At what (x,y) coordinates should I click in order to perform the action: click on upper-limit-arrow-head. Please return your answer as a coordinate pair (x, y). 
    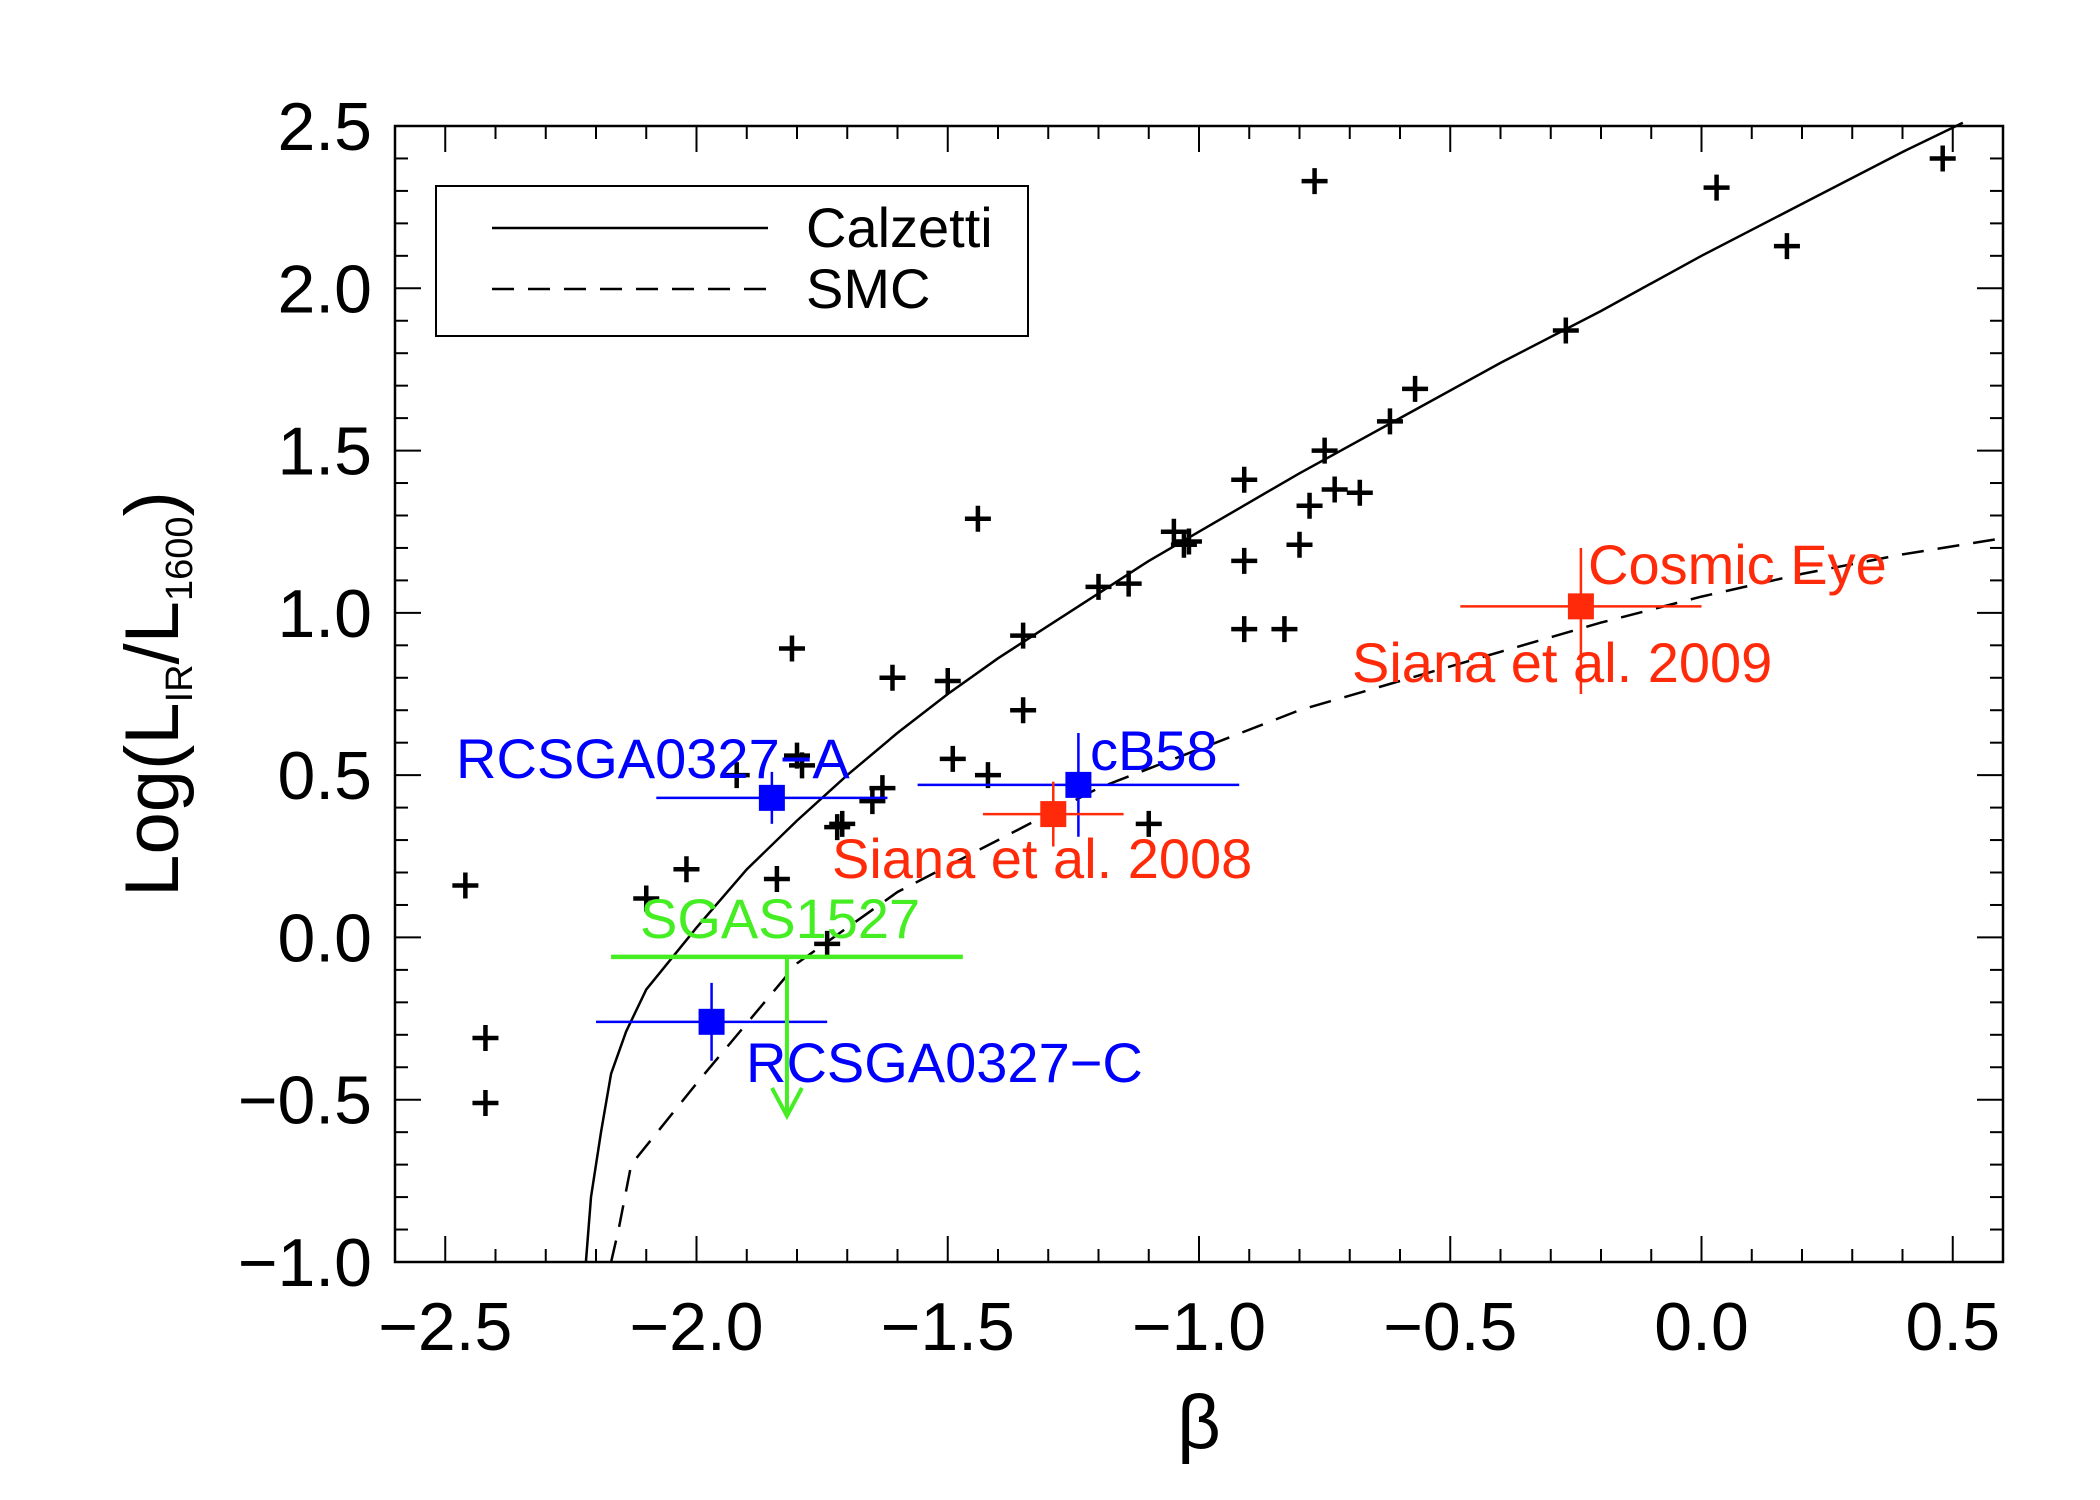
    Looking at the image, I should click on (787, 1103).